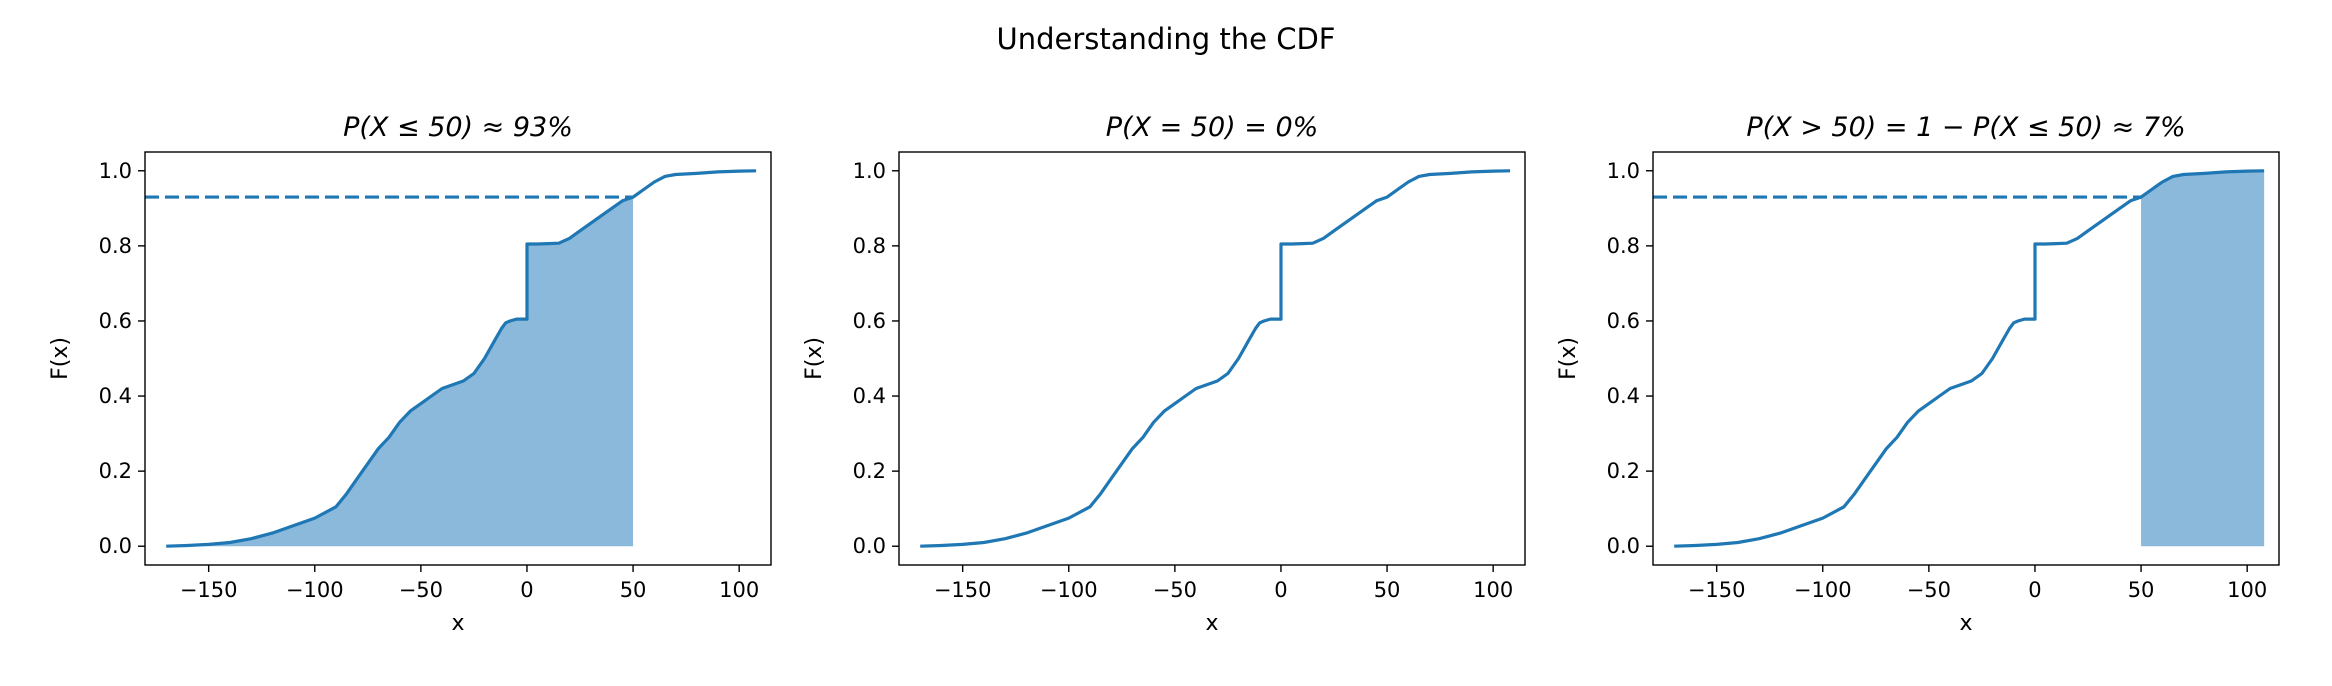 The height and width of the screenshot is (686, 2332). Describe the element at coordinates (1965, 127) in the screenshot. I see `subplot-title: P(X > 50) = 1 − P(X ≤ 50) ≈ 7%` at that location.